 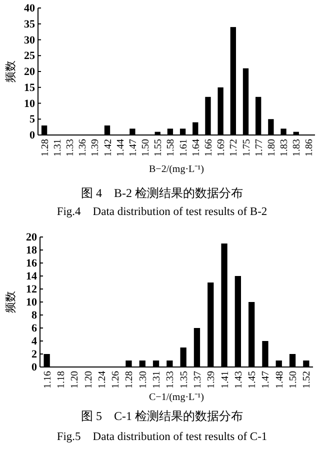 What do you see at coordinates (33, 120) in the screenshot?
I see `y-tick-label: 5` at bounding box center [33, 120].